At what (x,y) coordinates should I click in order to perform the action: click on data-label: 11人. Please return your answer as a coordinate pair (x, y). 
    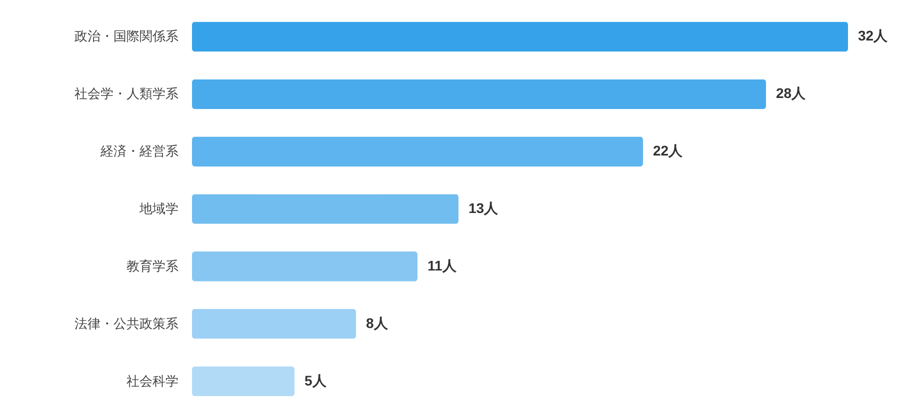
    Looking at the image, I should click on (443, 265).